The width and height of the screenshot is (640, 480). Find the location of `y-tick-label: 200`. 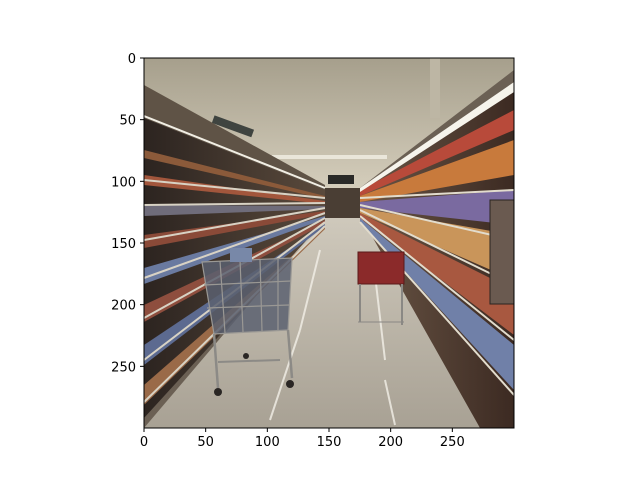

y-tick-label: 200 is located at coordinates (123, 306).